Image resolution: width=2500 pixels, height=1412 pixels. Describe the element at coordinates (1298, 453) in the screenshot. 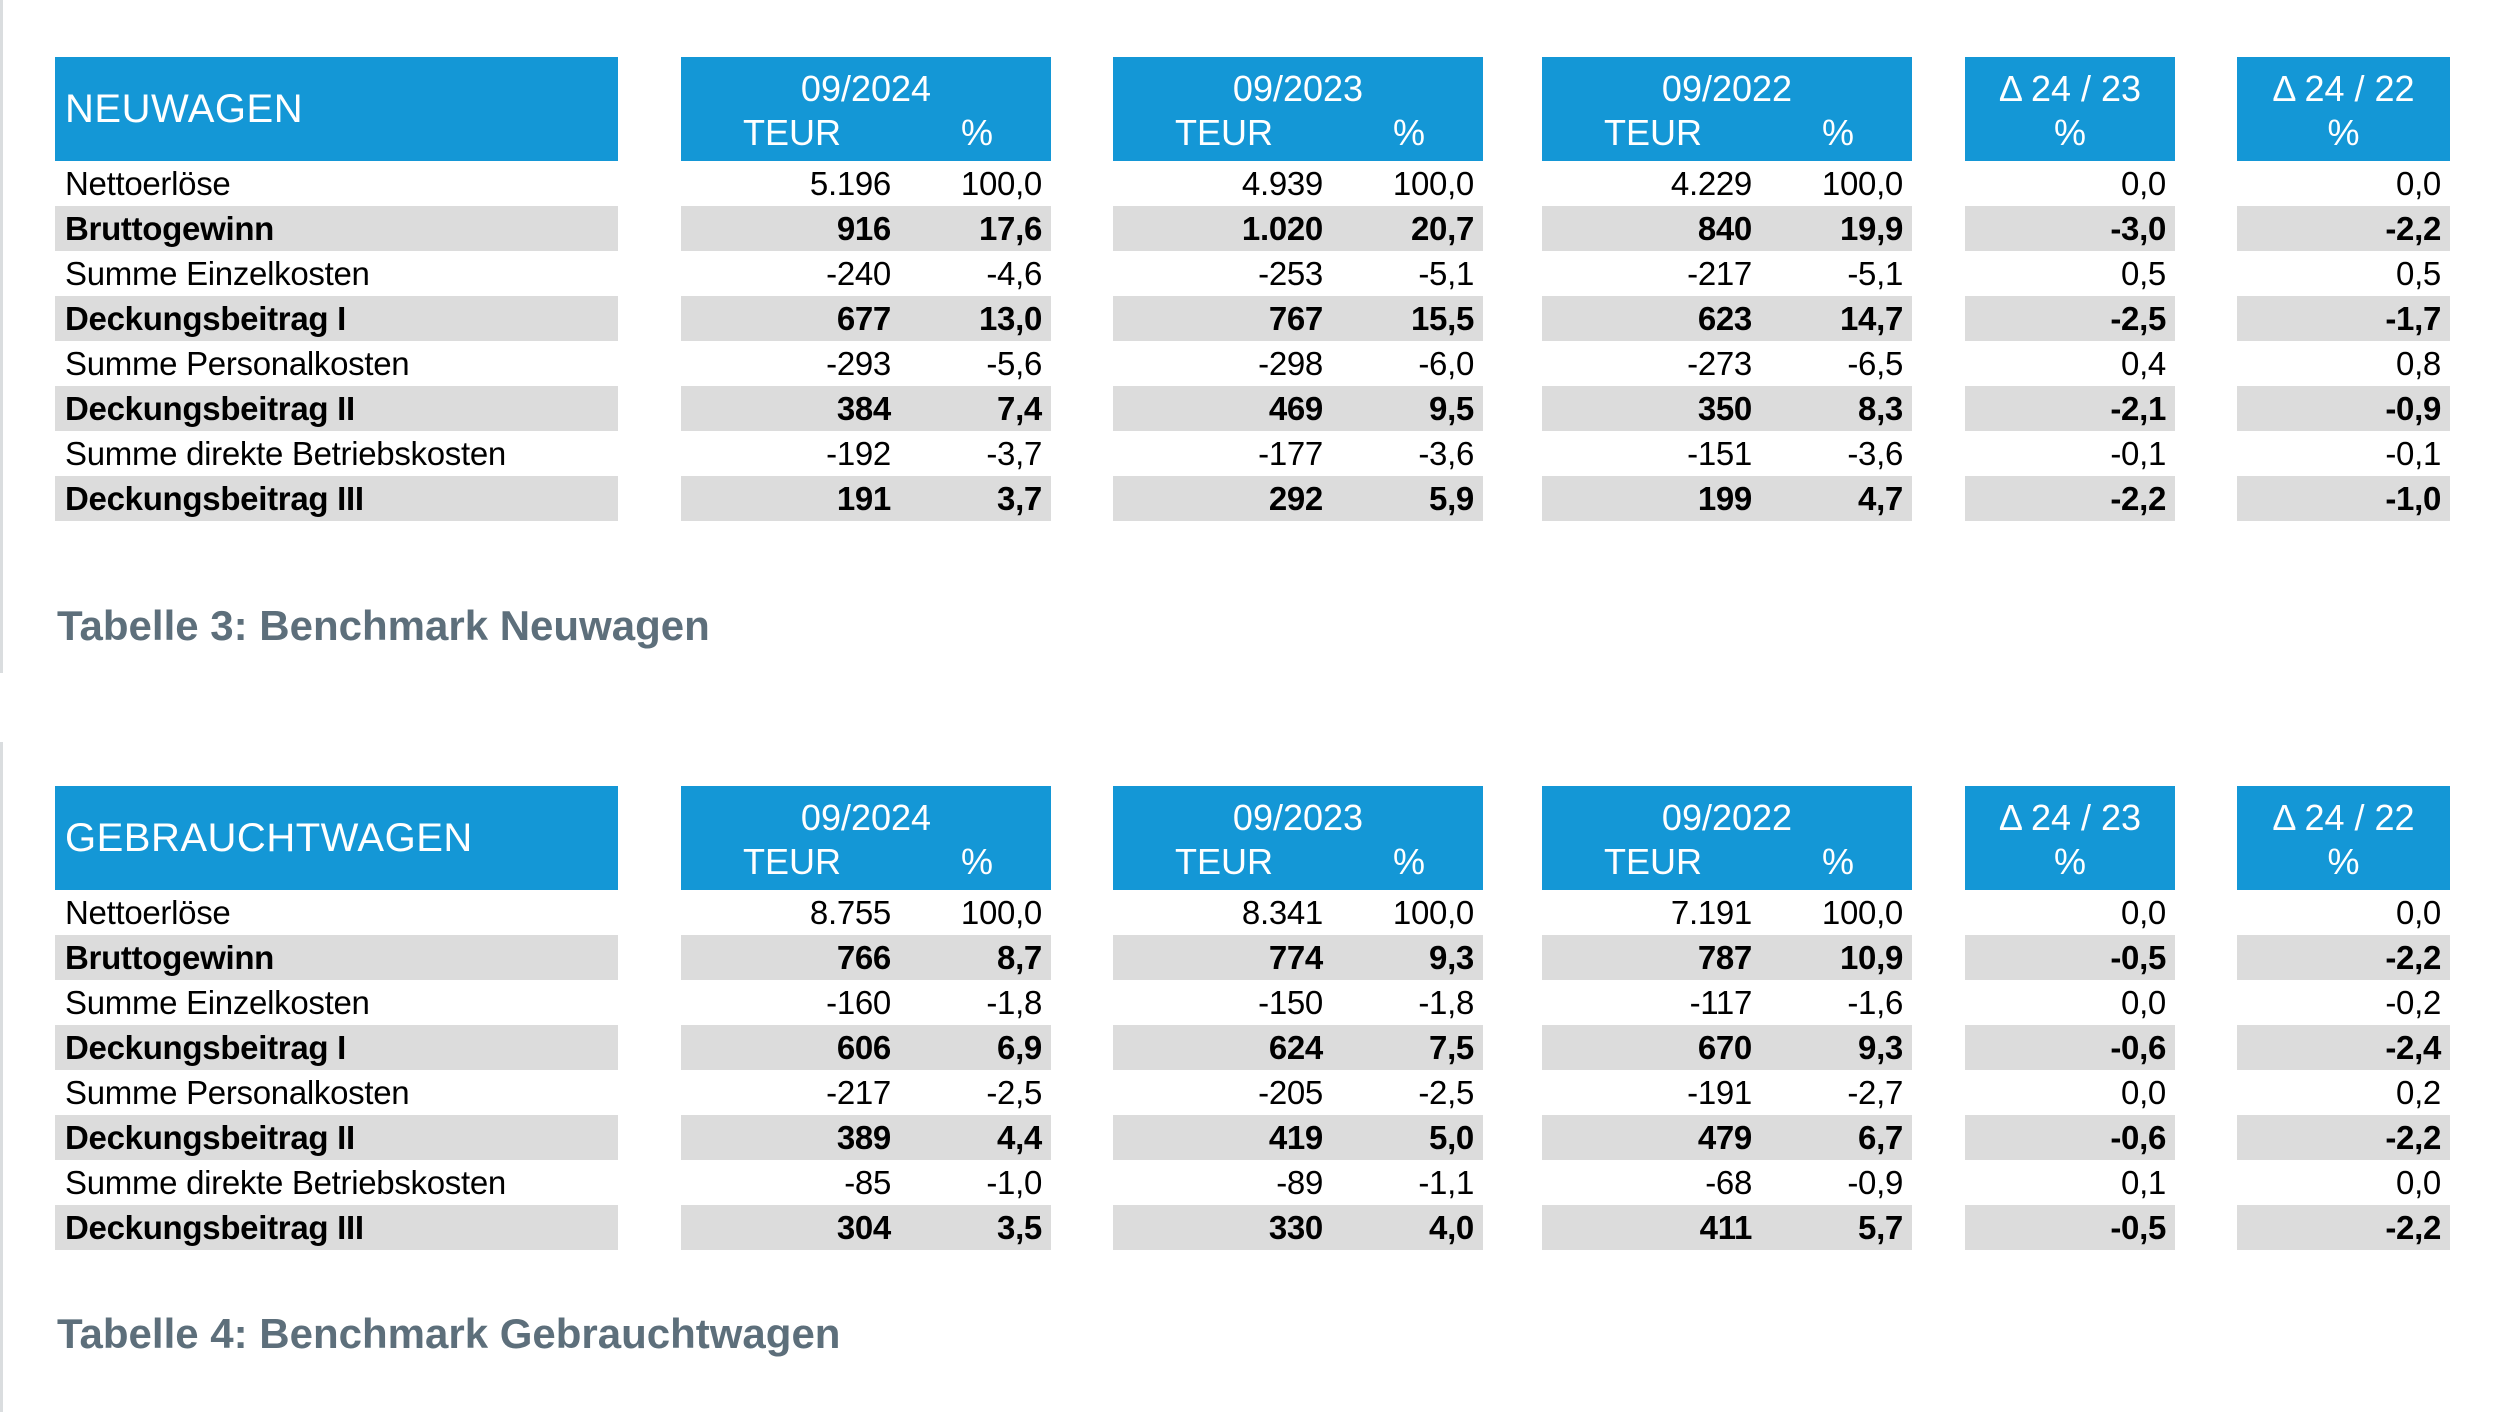

I see `period-values: -177 -3,6` at that location.